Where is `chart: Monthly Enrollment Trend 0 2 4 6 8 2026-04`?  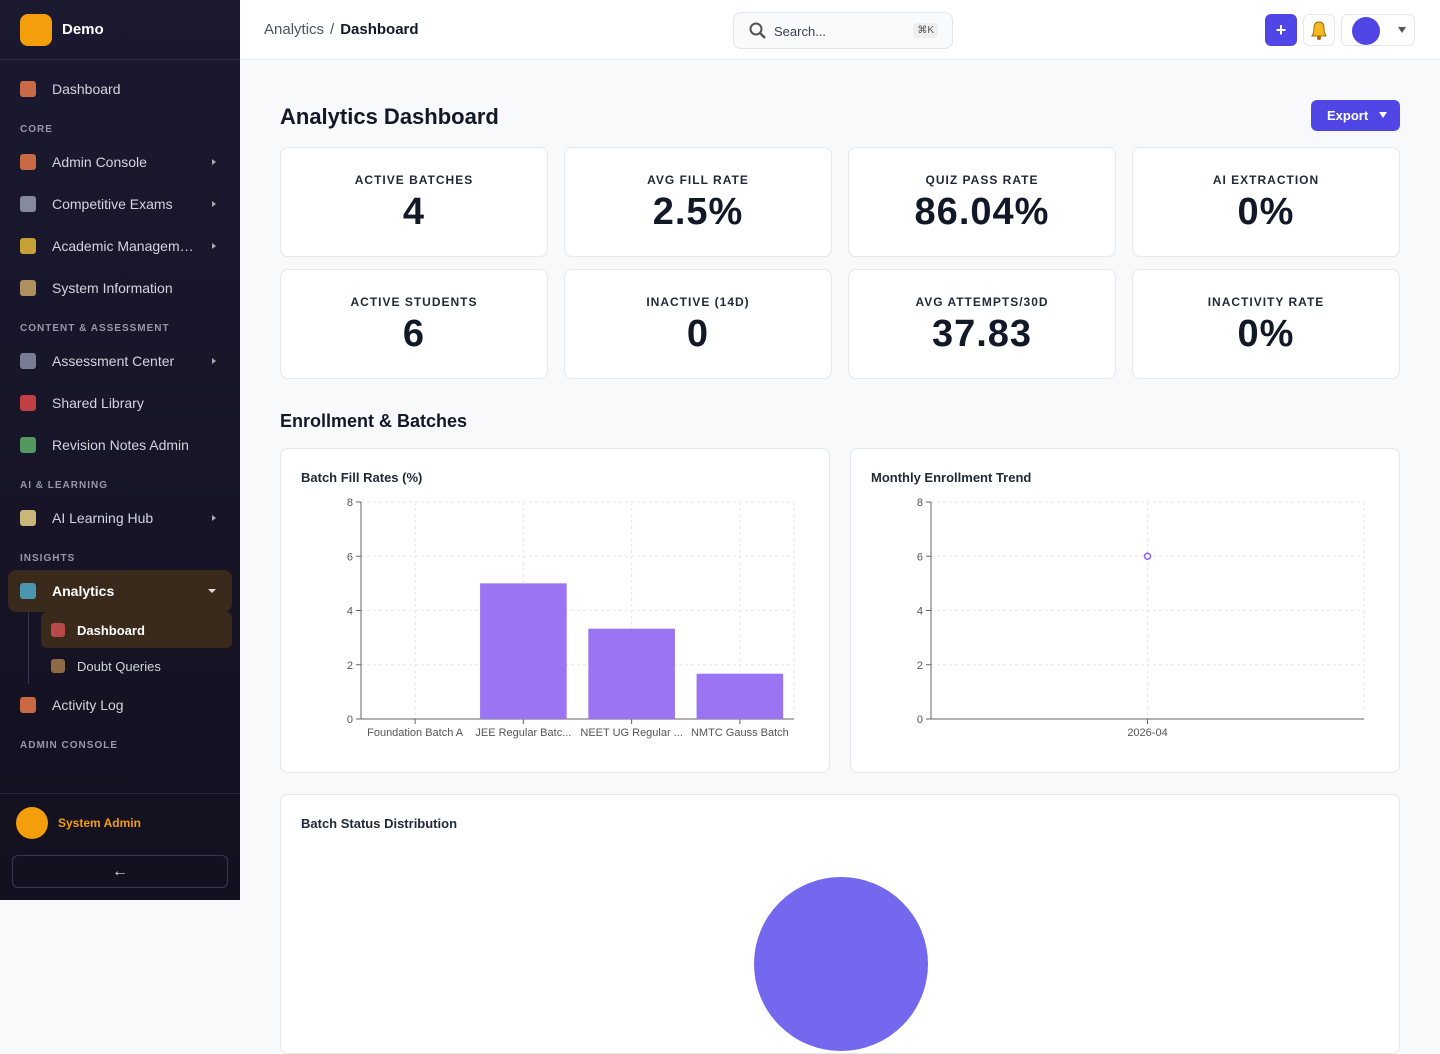
chart: Monthly Enrollment Trend 0 2 4 6 8 2026-04 is located at coordinates (1118, 604).